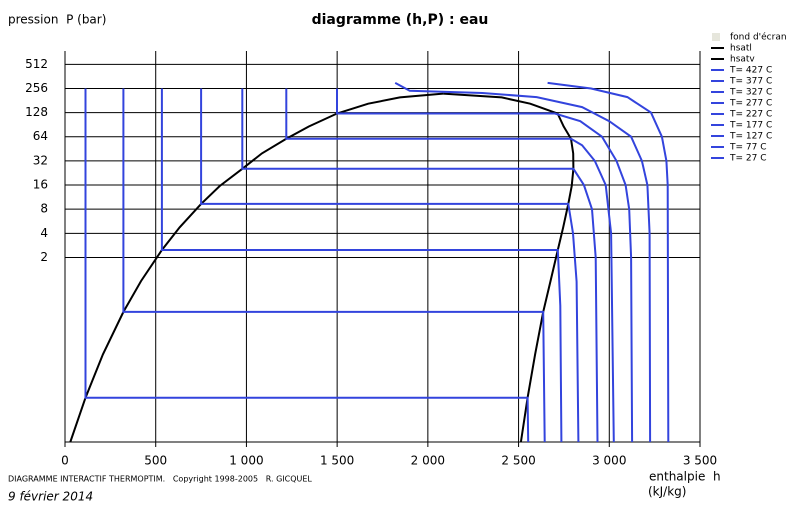  I want to click on y-tick-label: 2, so click(44, 257).